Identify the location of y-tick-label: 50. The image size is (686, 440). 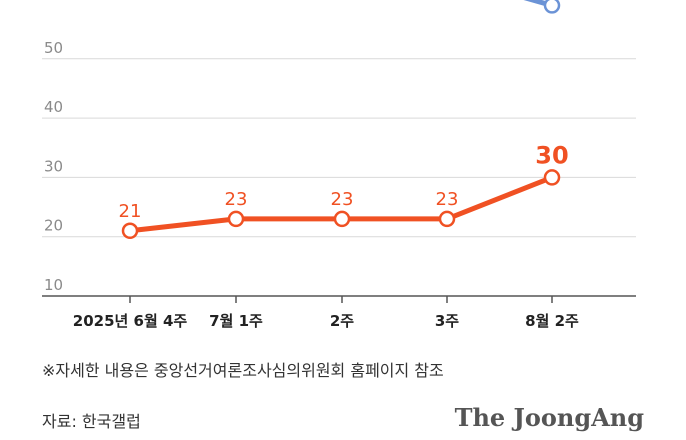
(53, 48).